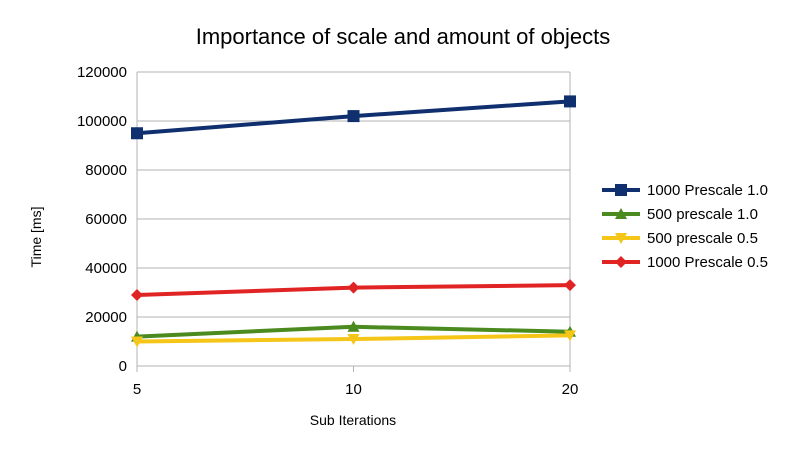 Image resolution: width=807 pixels, height=454 pixels. What do you see at coordinates (353, 389) in the screenshot?
I see `x-tick-label: 10` at bounding box center [353, 389].